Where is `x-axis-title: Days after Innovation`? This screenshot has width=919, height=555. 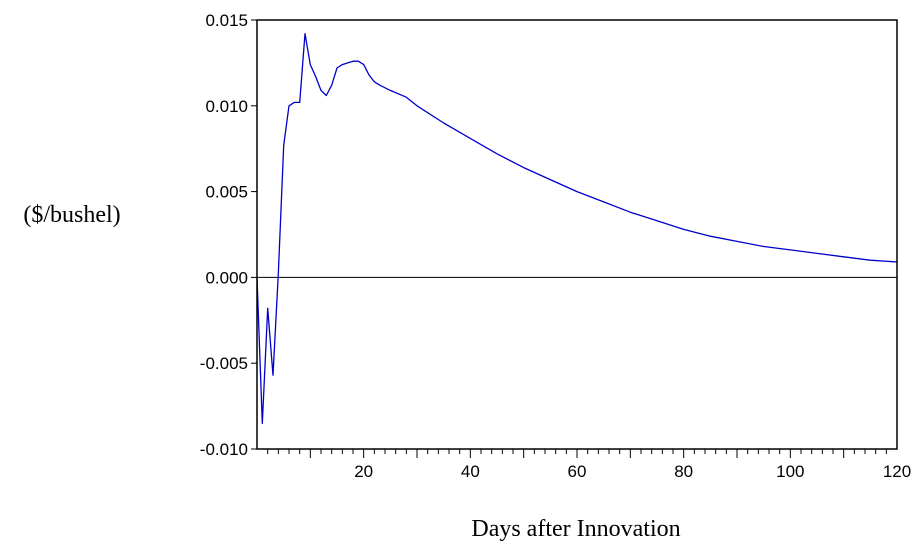 x-axis-title: Days after Innovation is located at coordinates (575, 529).